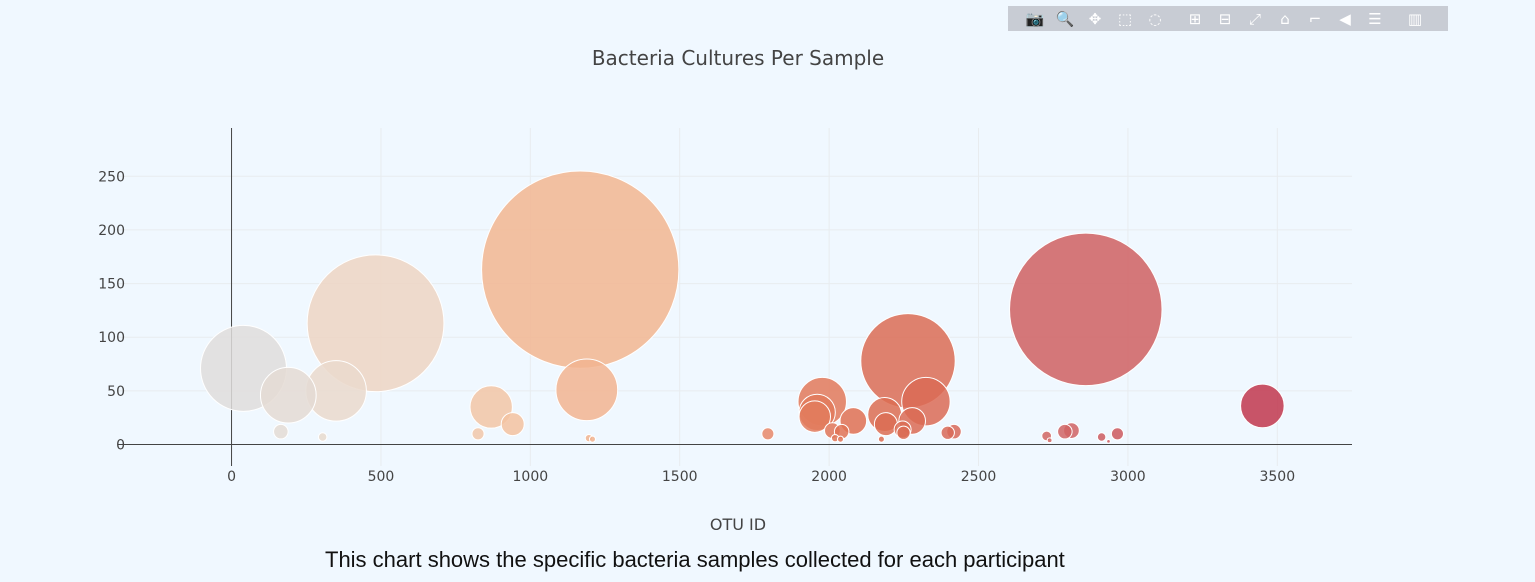  What do you see at coordinates (111, 231) in the screenshot?
I see `y-tick-label: 200` at bounding box center [111, 231].